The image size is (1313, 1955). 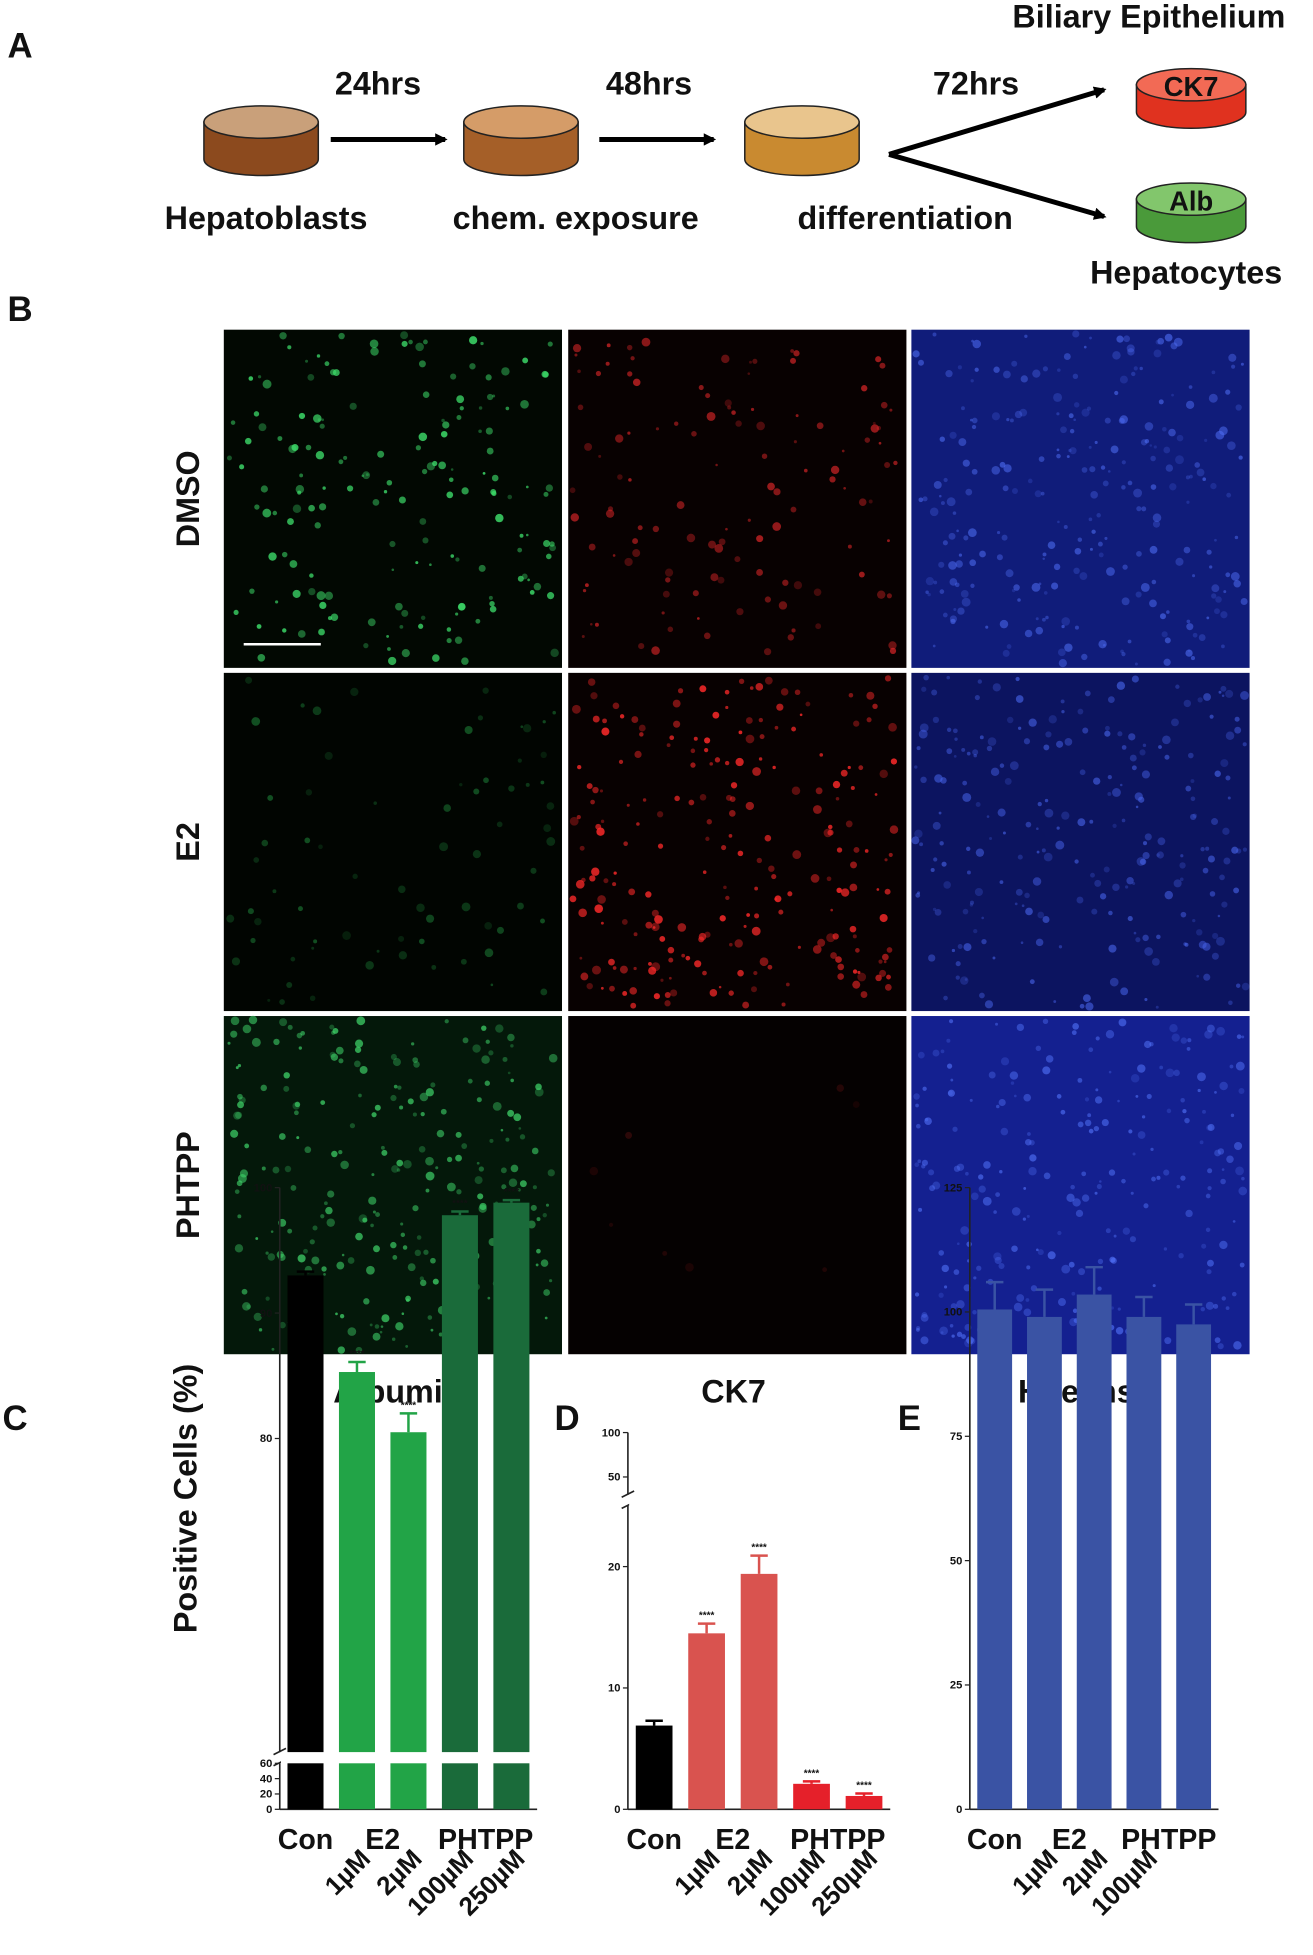 What do you see at coordinates (410, 1758) in the screenshot?
I see `axis-break-gap` at bounding box center [410, 1758].